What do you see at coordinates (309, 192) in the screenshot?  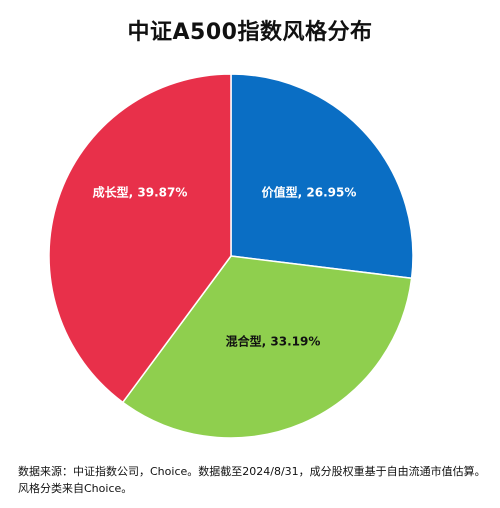 I see `data-label-1: 价值型, 26.95%` at bounding box center [309, 192].